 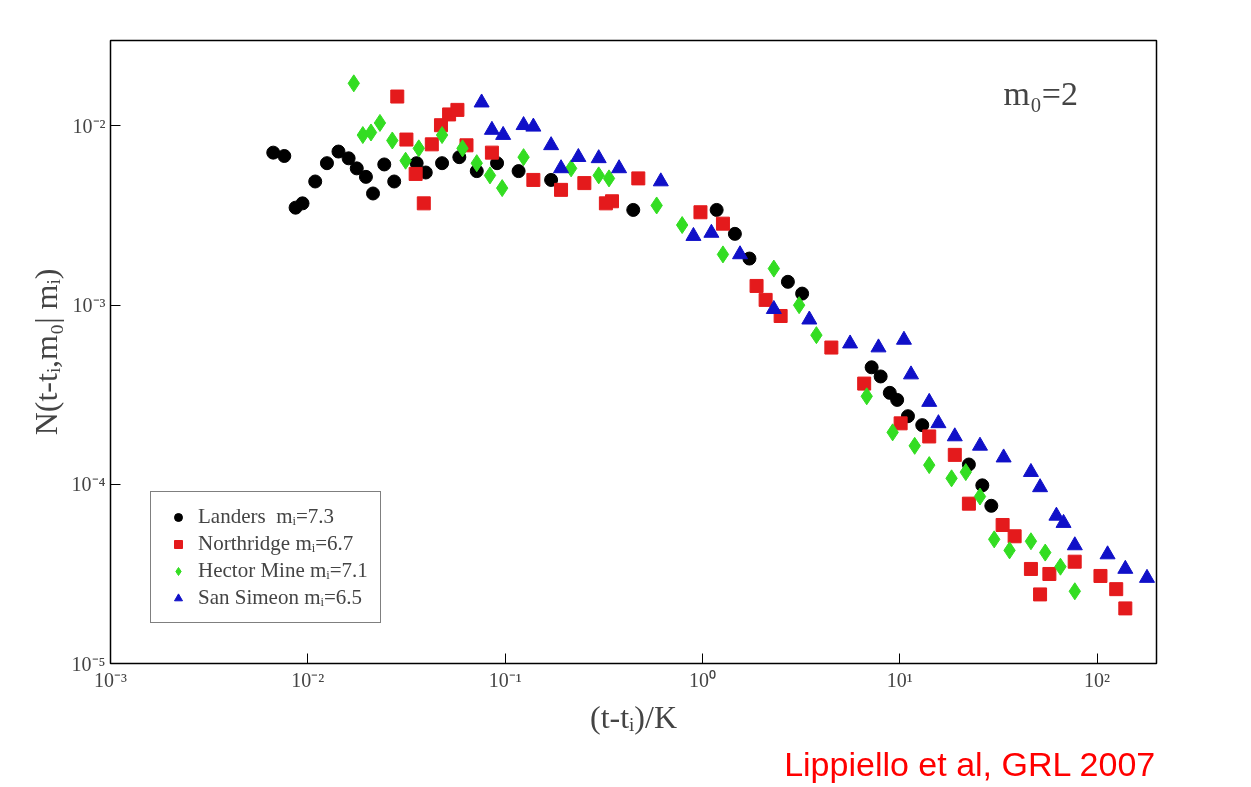 What do you see at coordinates (702, 679) in the screenshot?
I see `x-tick-label: 10⁰` at bounding box center [702, 679].